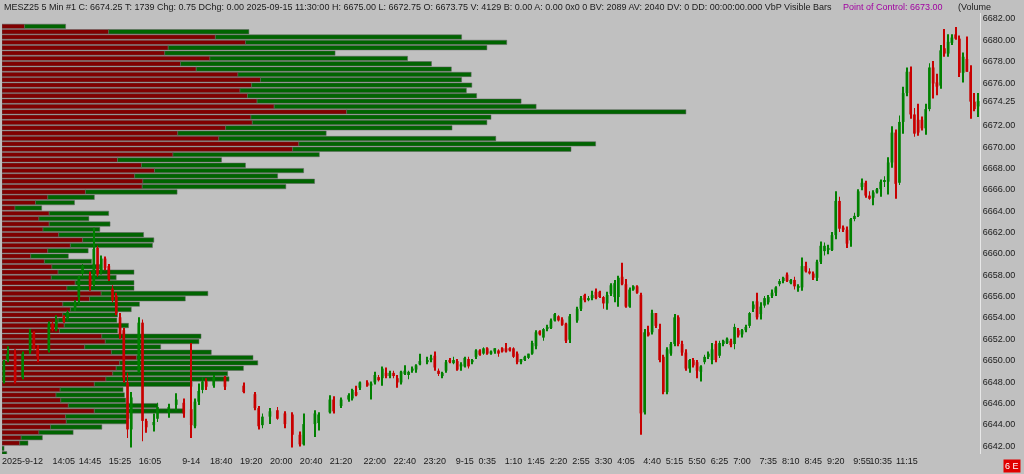 The height and width of the screenshot is (474, 1024). What do you see at coordinates (581, 461) in the screenshot?
I see `x-tick-label: 2:55` at bounding box center [581, 461].